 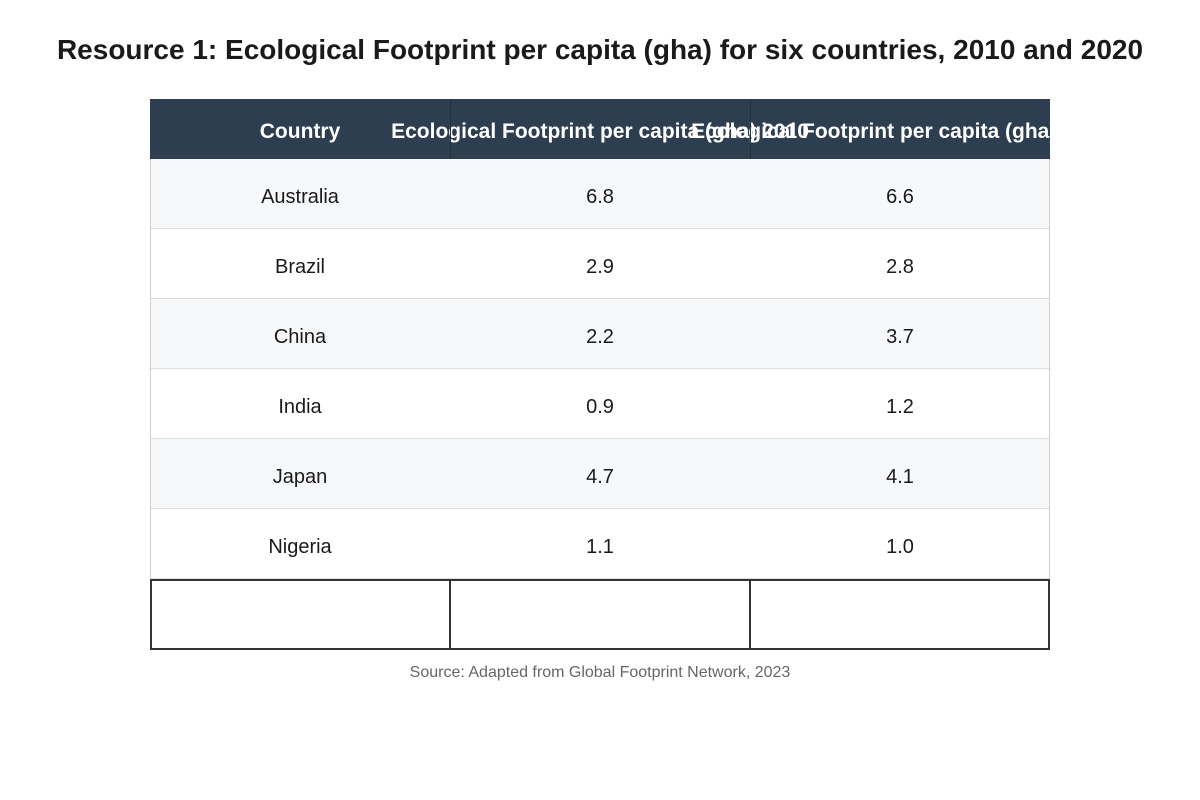 I want to click on country-cell: Japan, so click(x=300, y=477).